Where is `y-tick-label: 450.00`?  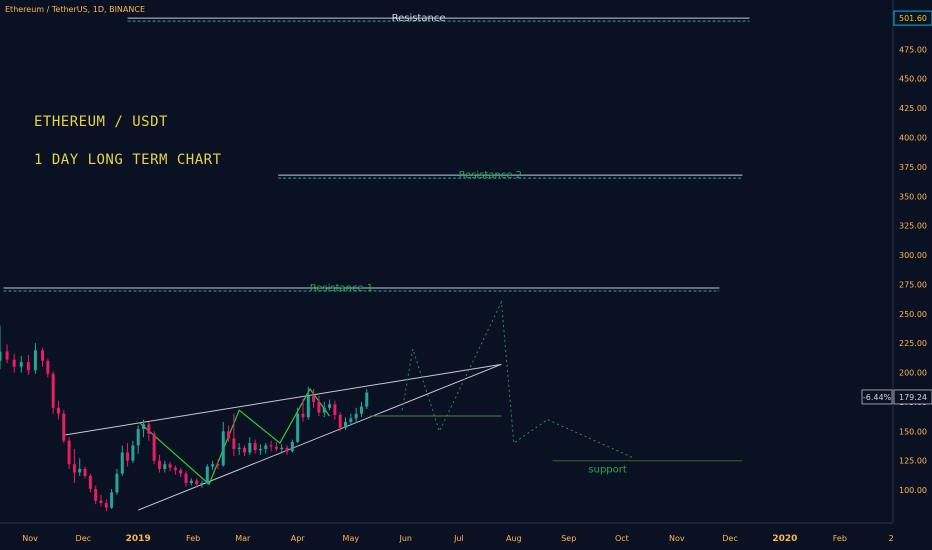 y-tick-label: 450.00 is located at coordinates (913, 79).